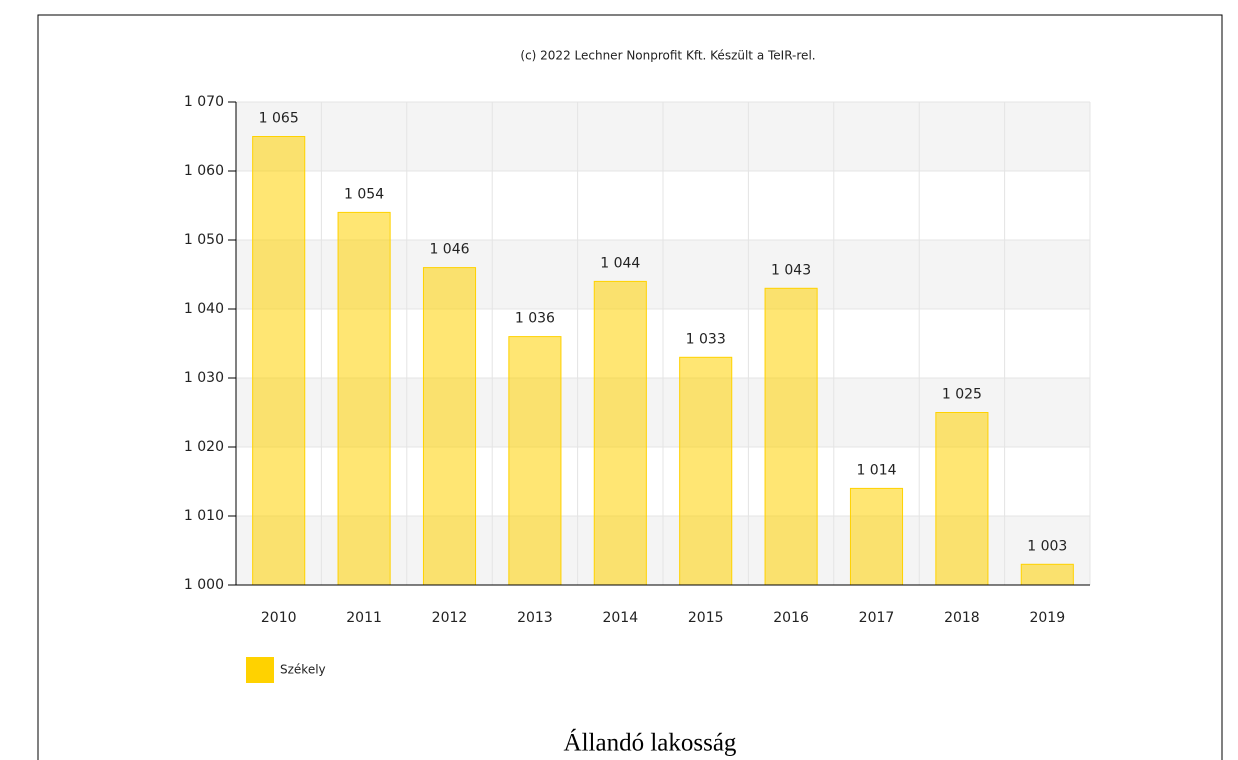 The image size is (1238, 760). What do you see at coordinates (204, 378) in the screenshot?
I see `y-tick-label: 1 030` at bounding box center [204, 378].